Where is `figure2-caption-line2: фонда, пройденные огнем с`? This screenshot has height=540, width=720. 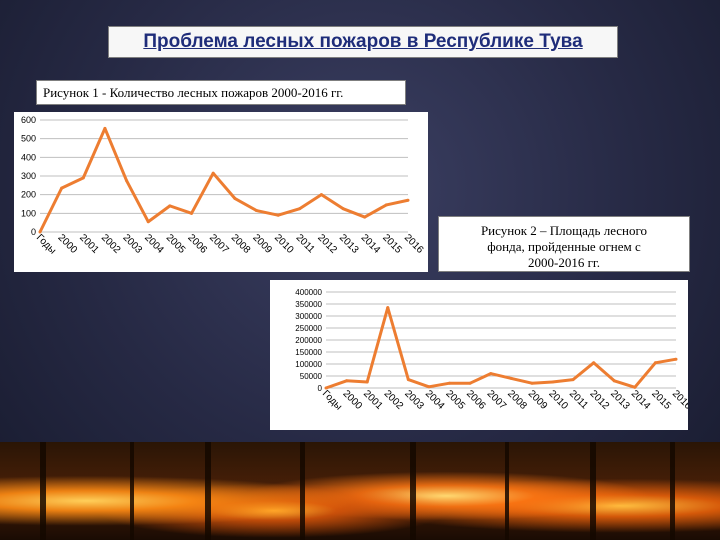
figure2-caption-line2: фонда, пройденные огнем с is located at coordinates (564, 246).